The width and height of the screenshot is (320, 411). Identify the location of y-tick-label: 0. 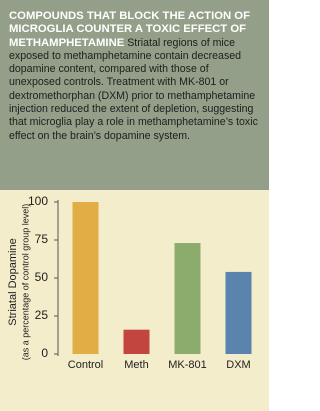
(44, 353).